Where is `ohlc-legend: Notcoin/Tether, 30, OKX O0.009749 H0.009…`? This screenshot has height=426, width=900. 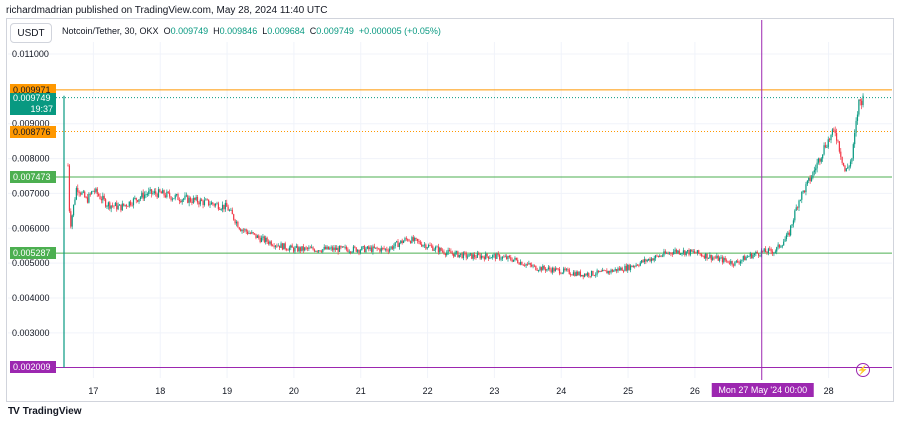
ohlc-legend: Notcoin/Tether, 30, OKX O0.009749 H0.009… is located at coordinates (251, 31).